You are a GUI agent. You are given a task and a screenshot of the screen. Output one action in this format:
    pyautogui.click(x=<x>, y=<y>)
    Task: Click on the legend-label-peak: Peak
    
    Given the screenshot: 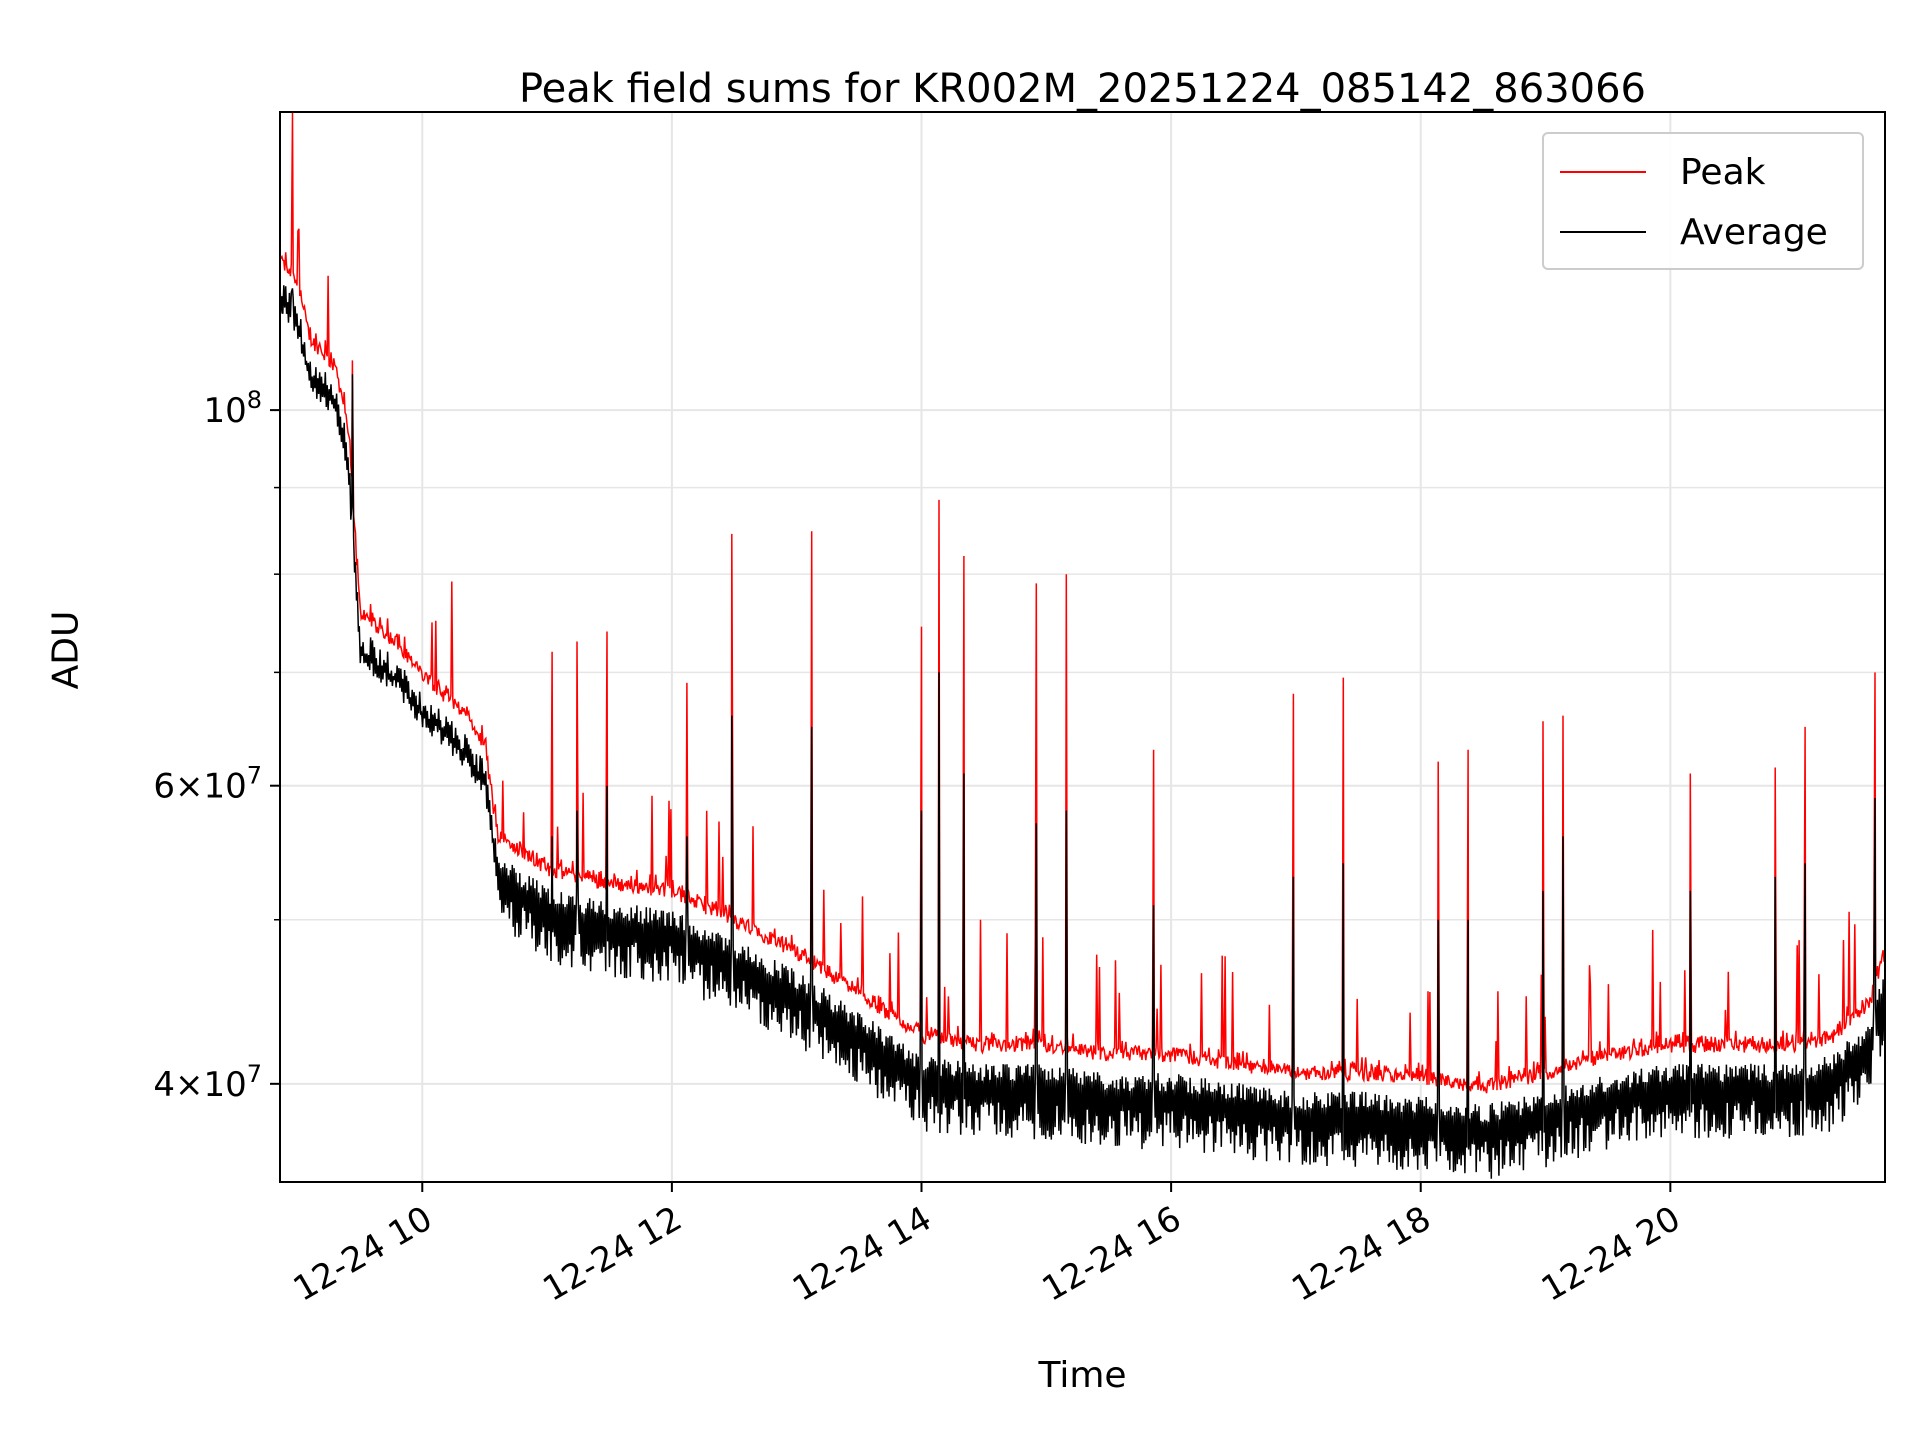 What is the action you would take?
    pyautogui.click(x=1723, y=172)
    